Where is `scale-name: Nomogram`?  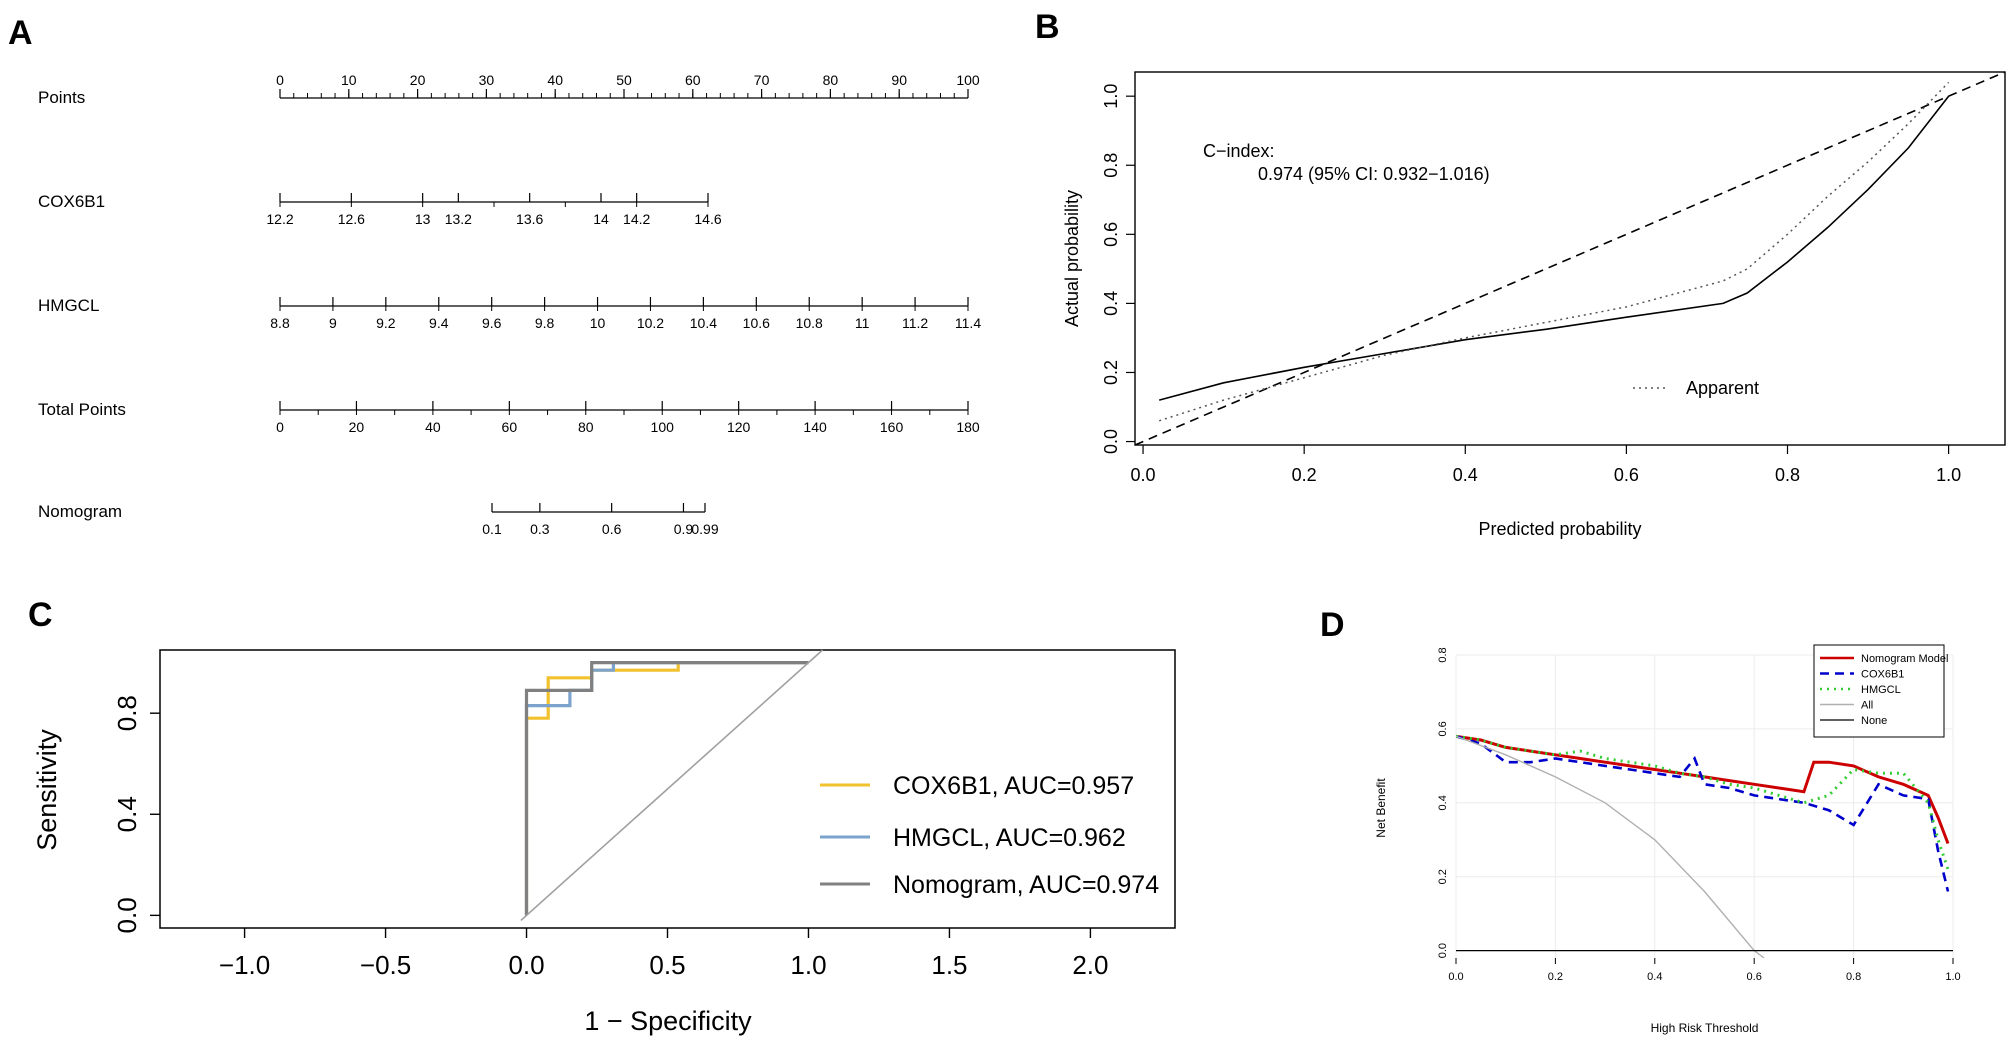 scale-name: Nomogram is located at coordinates (80, 511).